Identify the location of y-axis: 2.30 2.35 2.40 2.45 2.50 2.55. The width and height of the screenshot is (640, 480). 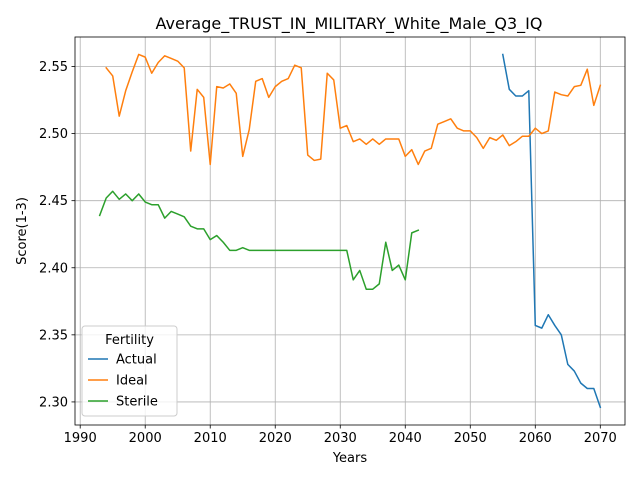
(57, 235).